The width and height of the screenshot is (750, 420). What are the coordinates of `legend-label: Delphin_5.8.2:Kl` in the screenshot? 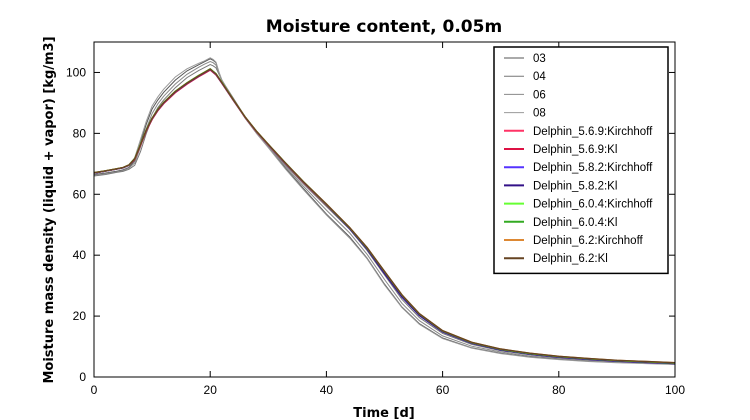 It's located at (575, 186).